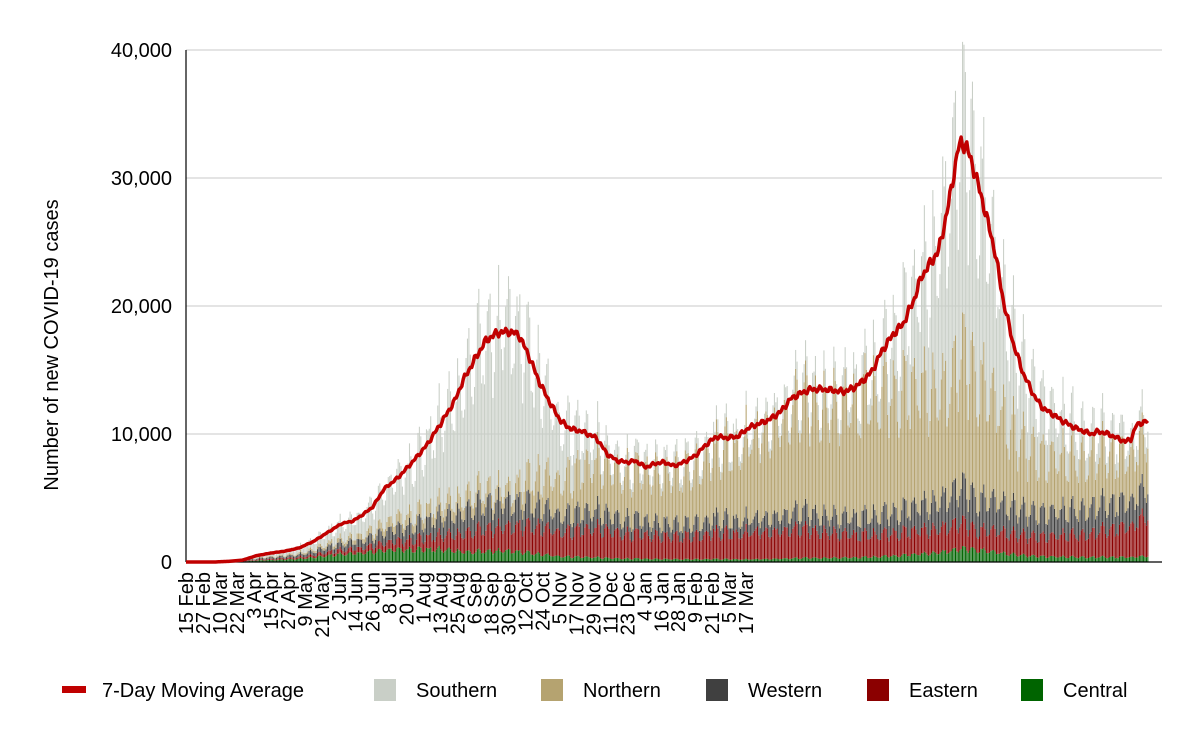  I want to click on x-tick-label: 24 Oct, so click(544, 601).